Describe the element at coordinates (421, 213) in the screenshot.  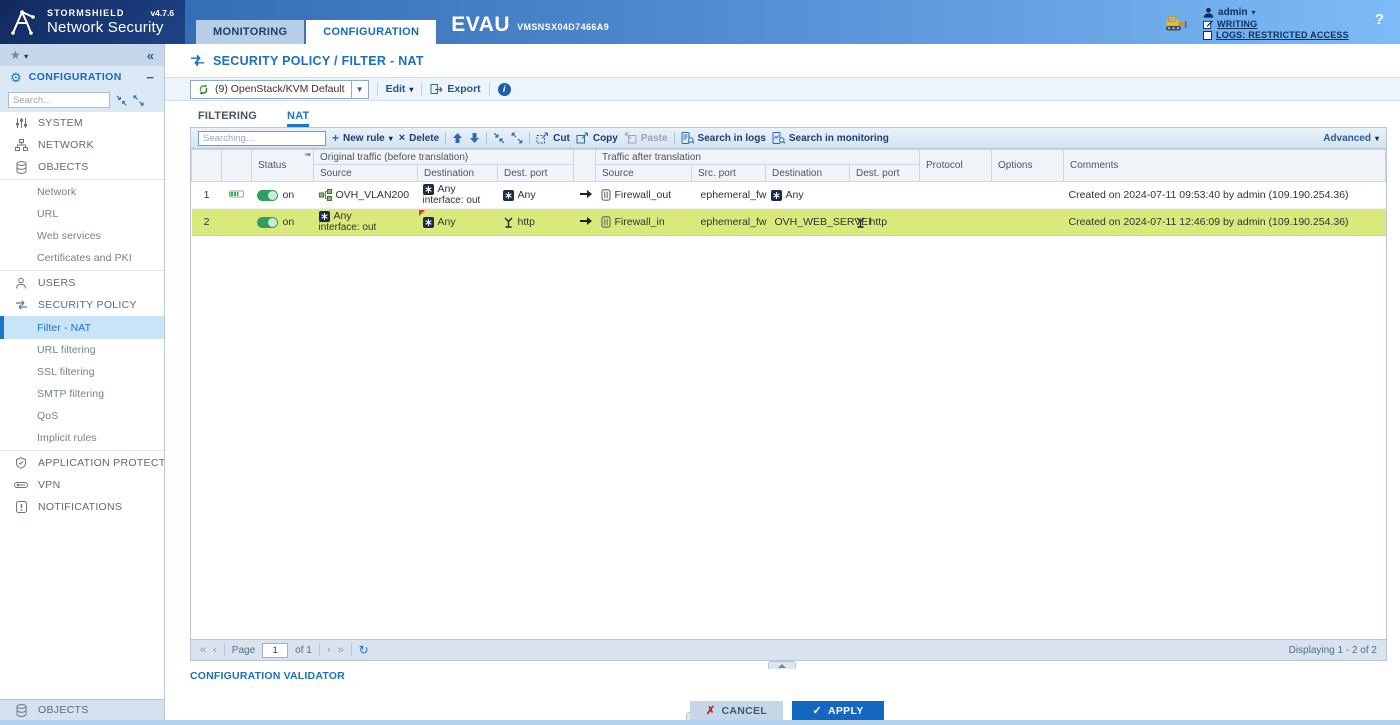
I see `modified-flag-icon` at that location.